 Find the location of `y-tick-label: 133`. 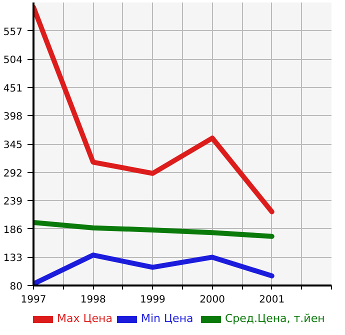

y-tick-label: 133 is located at coordinates (13, 258).